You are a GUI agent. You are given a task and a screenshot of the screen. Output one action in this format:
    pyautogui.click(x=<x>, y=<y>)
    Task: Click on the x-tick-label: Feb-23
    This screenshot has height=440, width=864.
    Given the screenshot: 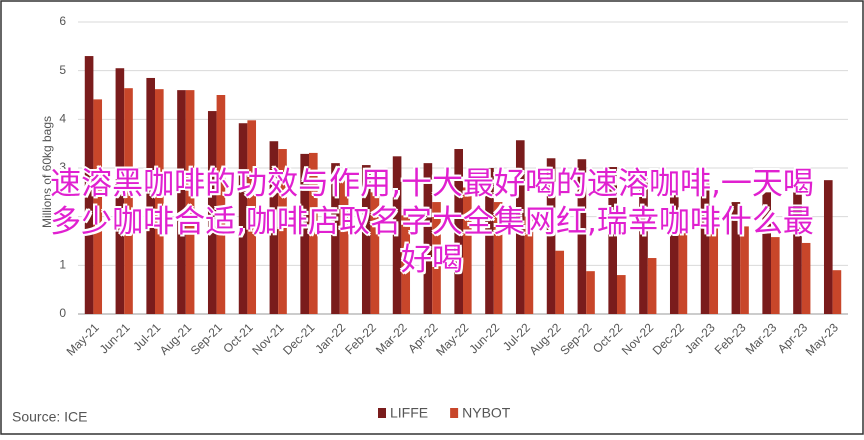 What is the action you would take?
    pyautogui.click(x=730, y=338)
    